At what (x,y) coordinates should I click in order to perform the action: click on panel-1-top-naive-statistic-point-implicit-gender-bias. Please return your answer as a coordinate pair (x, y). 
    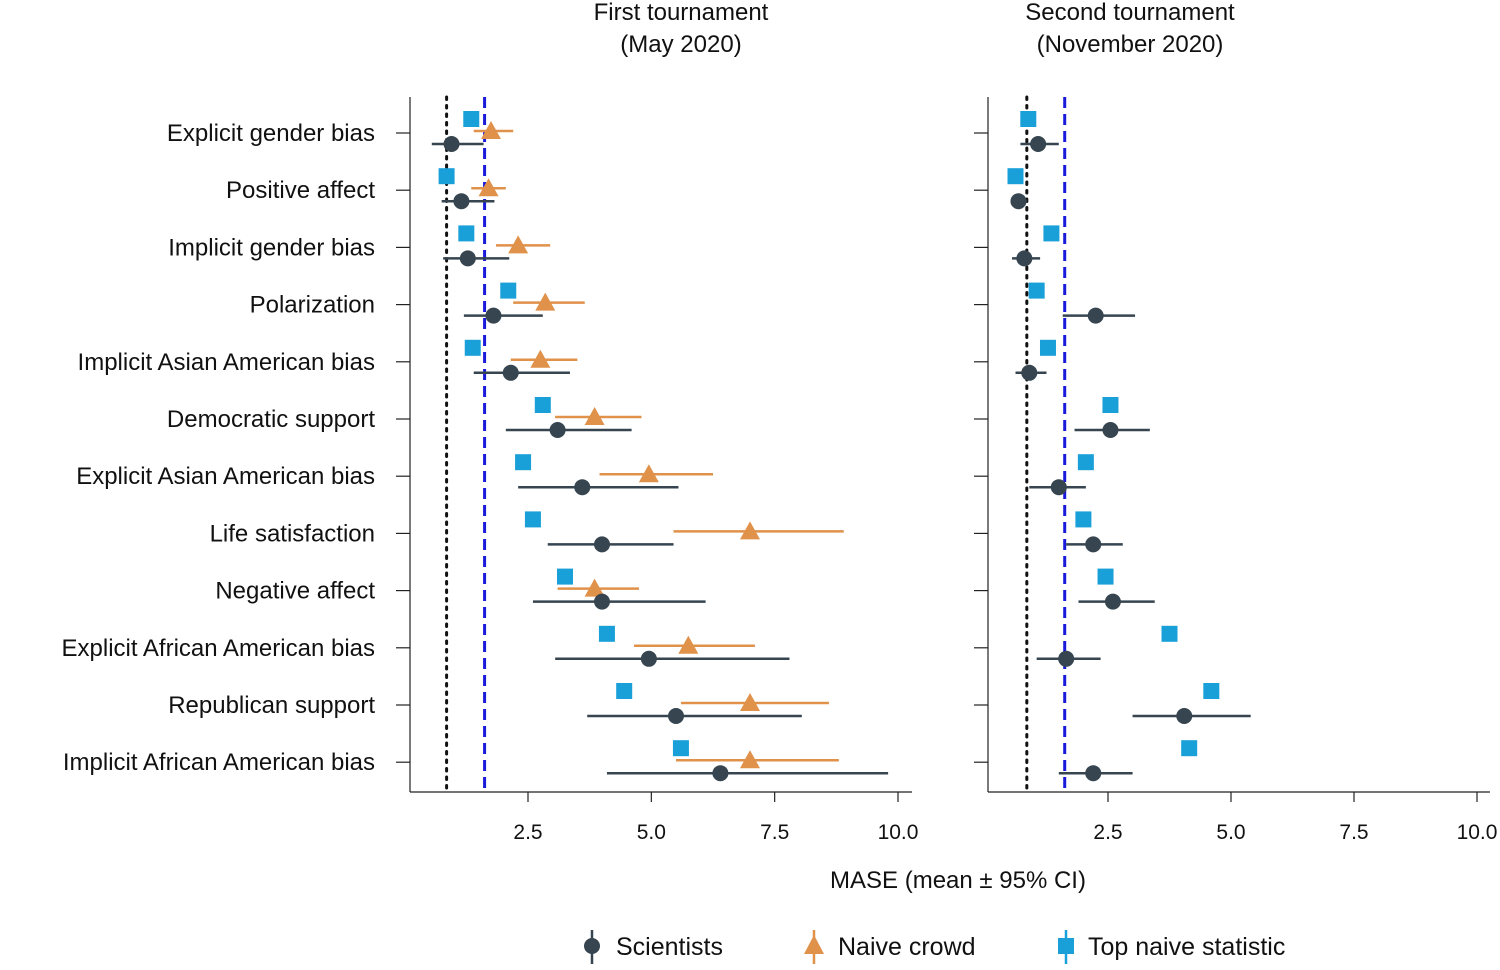
    Looking at the image, I should click on (466, 233).